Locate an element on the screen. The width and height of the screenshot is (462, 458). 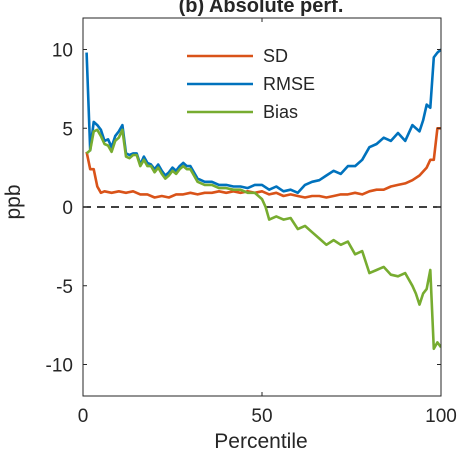
legend-label-sd: SD is located at coordinates (275, 56).